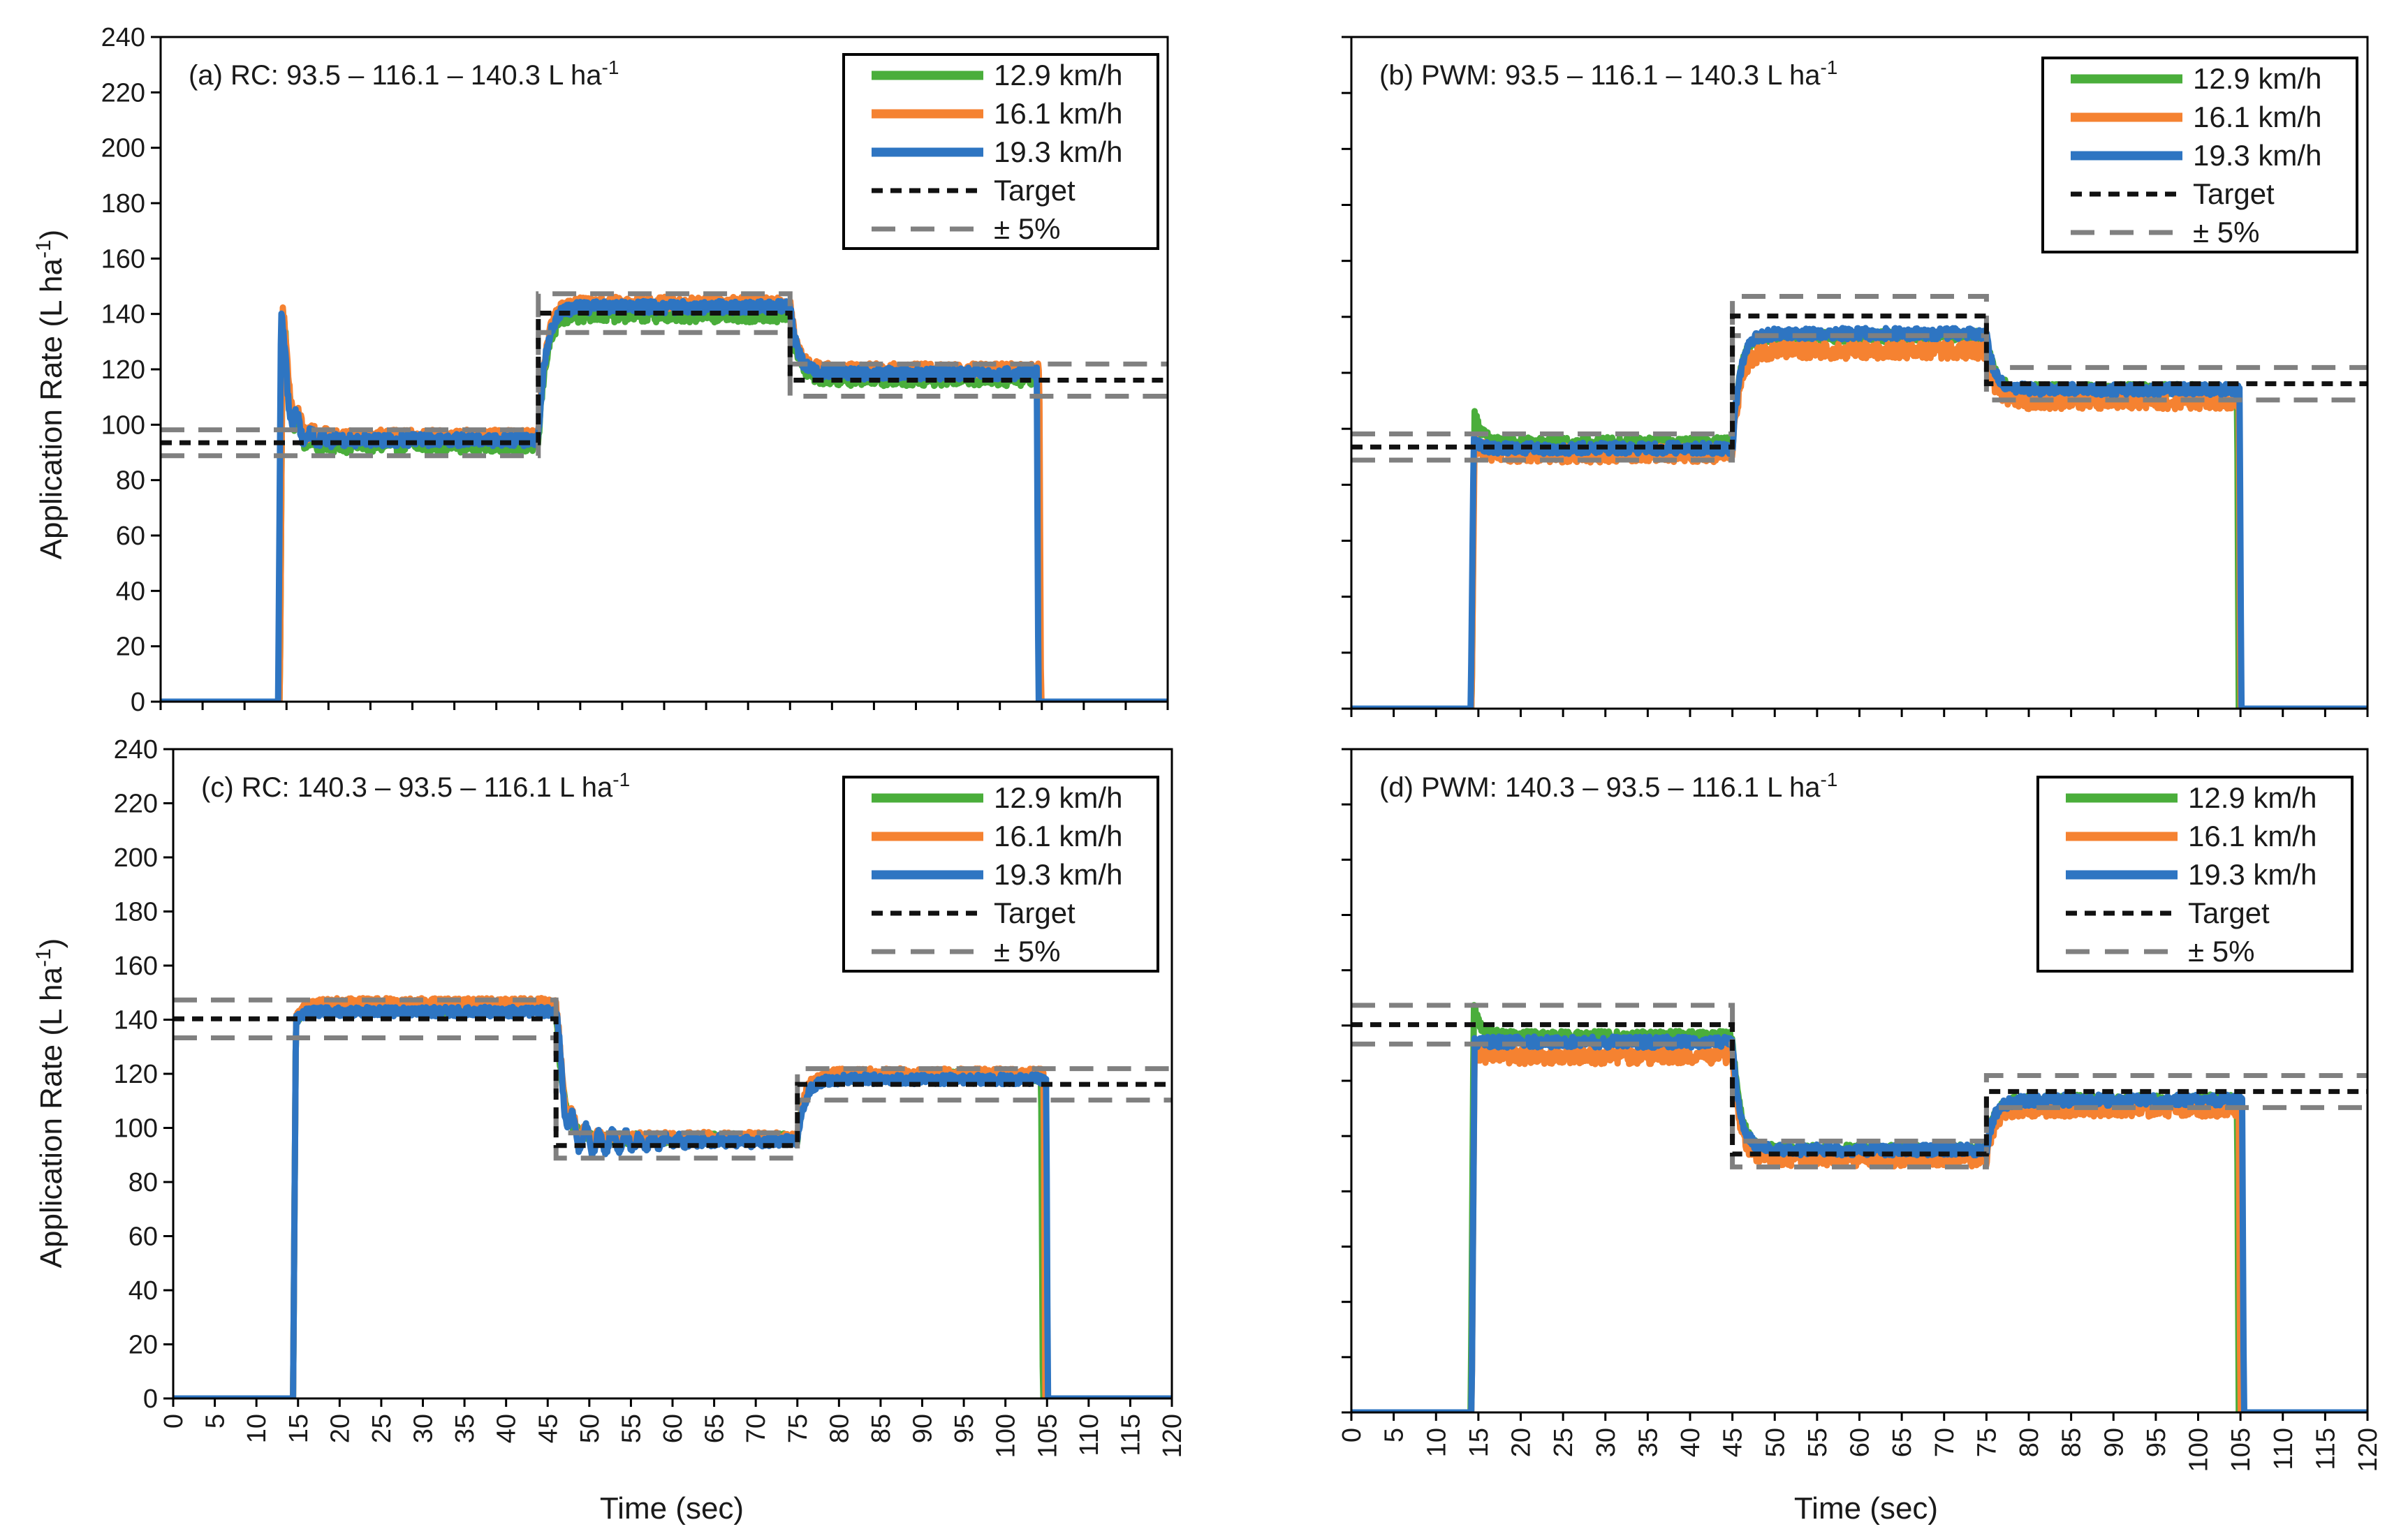 The image size is (2408, 1536). I want to click on x-tick-label-d-6: 30, so click(1606, 1443).